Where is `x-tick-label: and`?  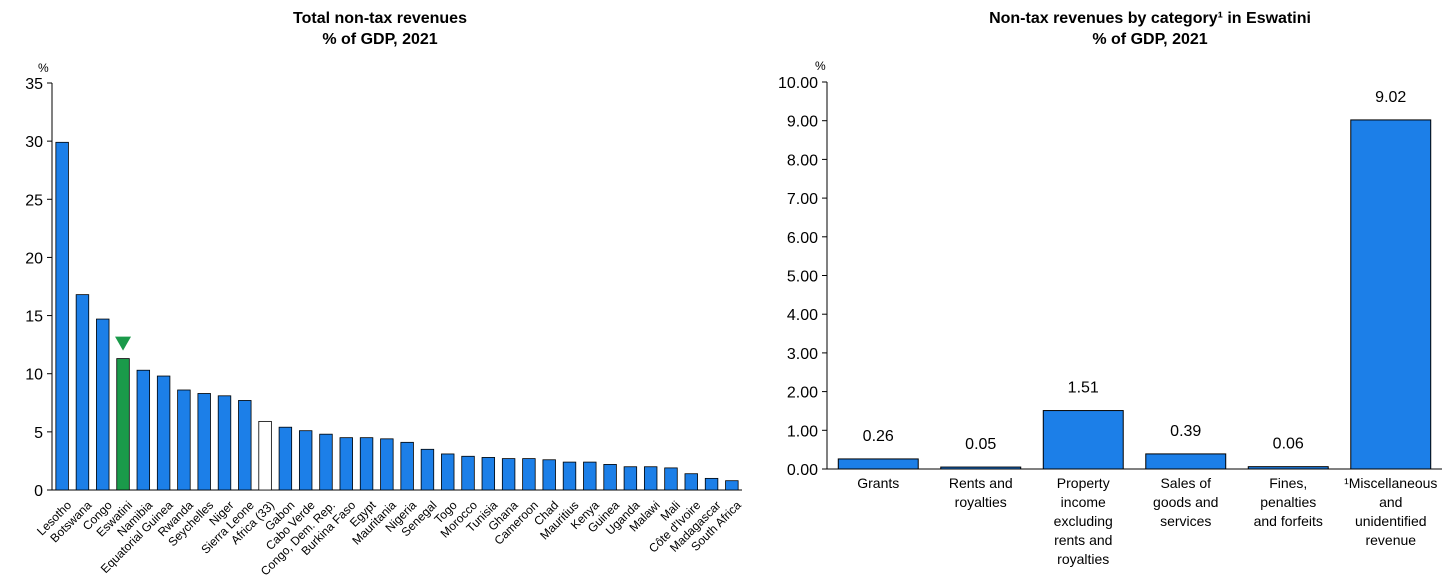
x-tick-label: and is located at coordinates (1390, 502).